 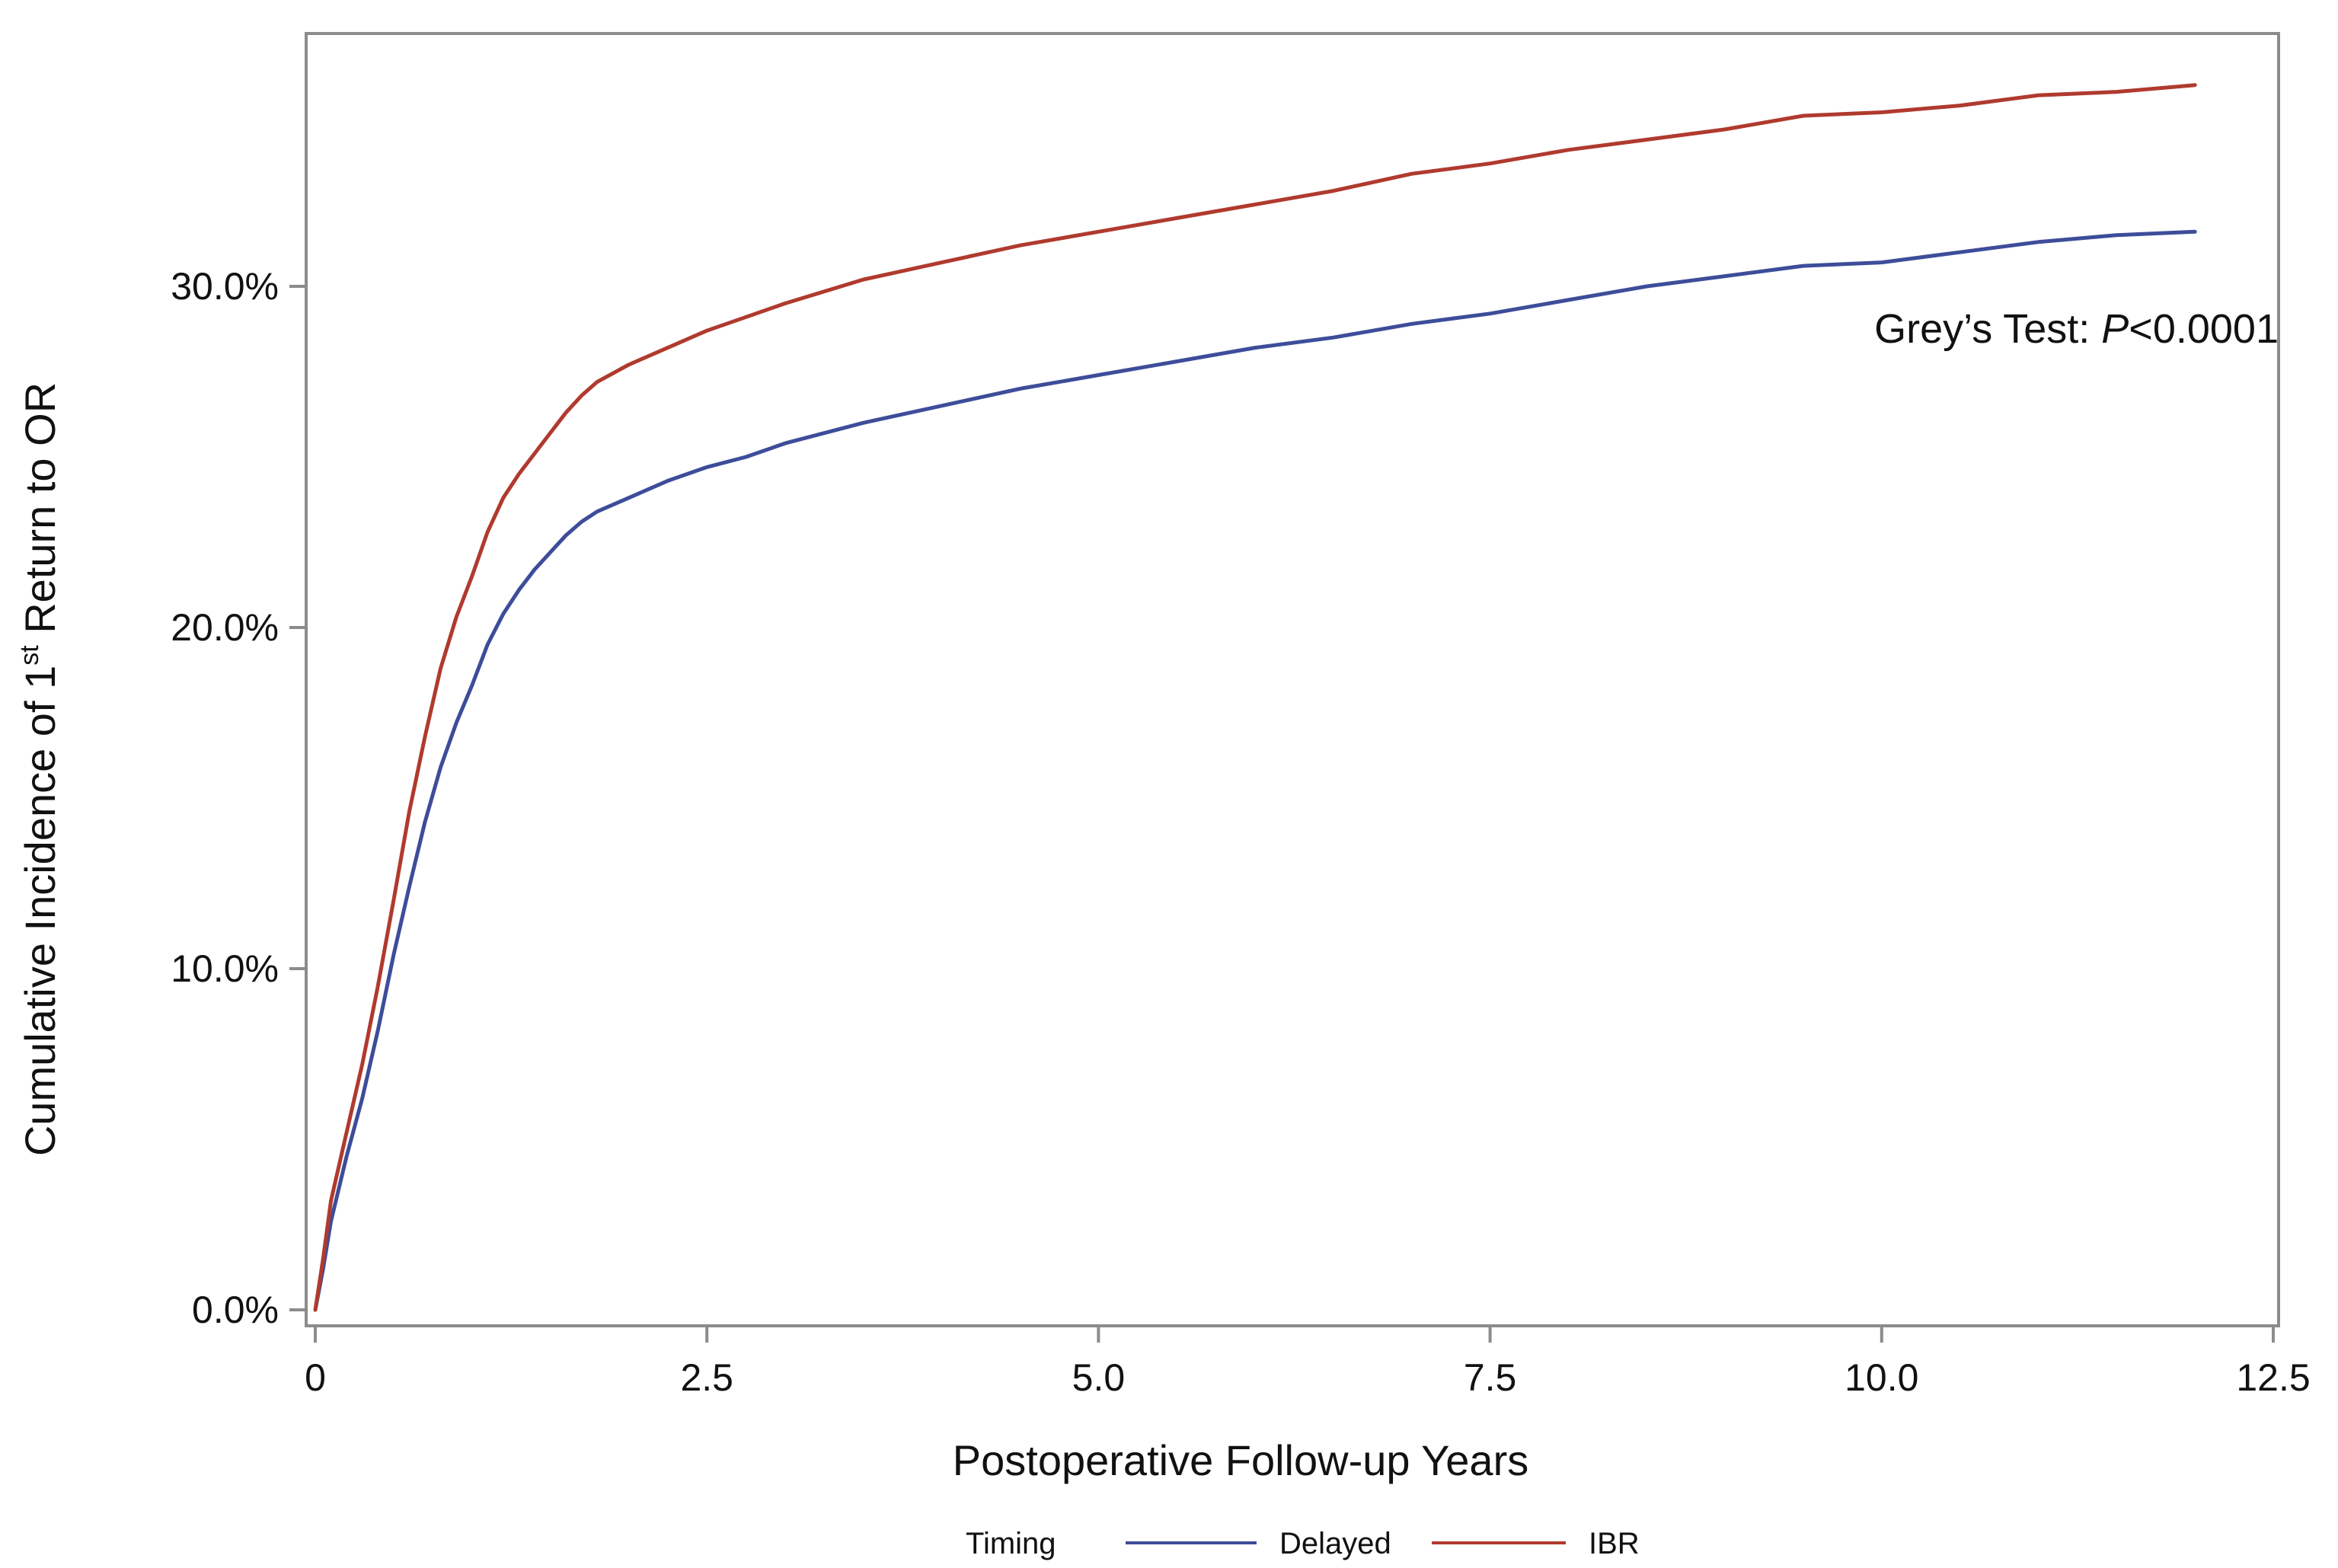 I want to click on y-axis-title-prefix: Cumulative Incidence of 1, so click(x=40, y=911).